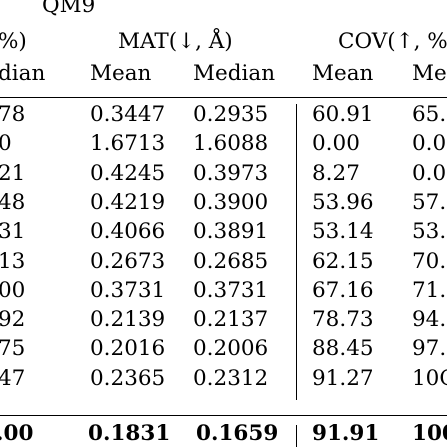  Describe the element at coordinates (231, 232) in the screenshot. I see `cell-mat-median: 0.3891` at that location.